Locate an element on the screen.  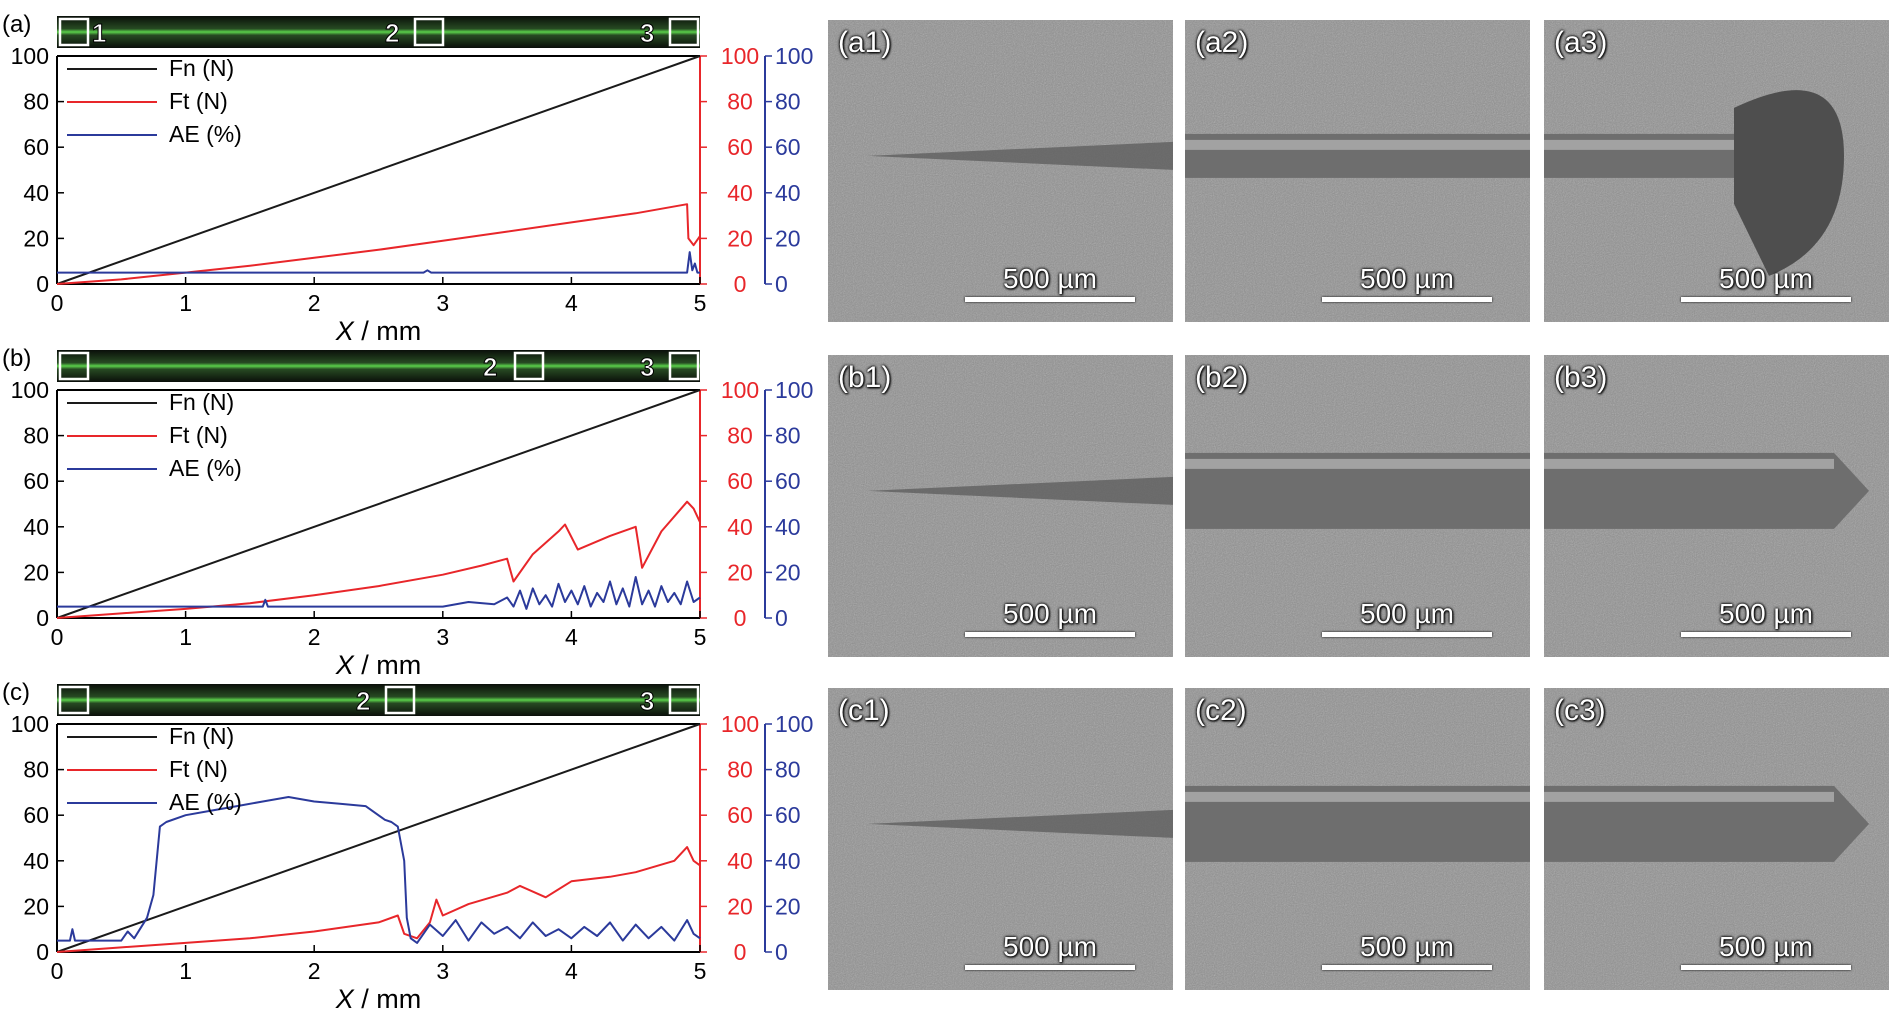
x-tick-label: 3 is located at coordinates (442, 971).